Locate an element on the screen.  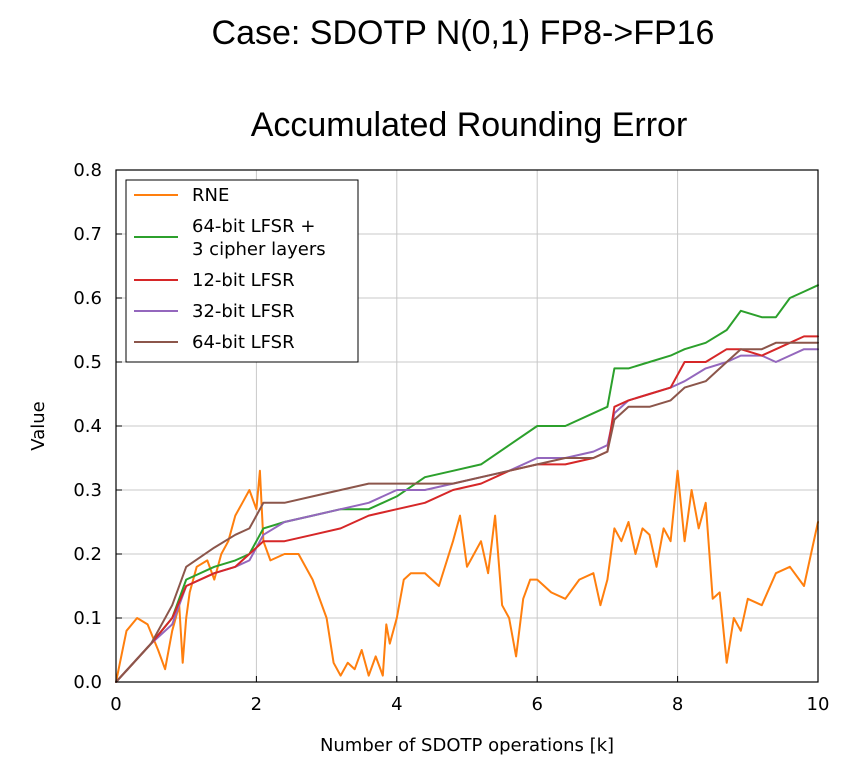
case-title: Case: SDOTP N(0,1) FP8->FP16 is located at coordinates (463, 33).